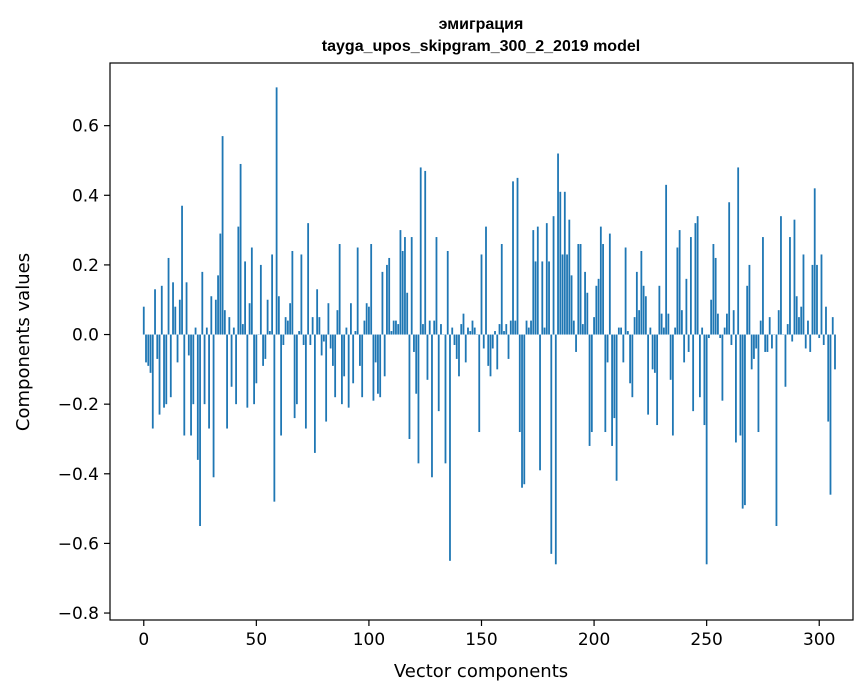 This screenshot has width=867, height=696. What do you see at coordinates (85, 196) in the screenshot?
I see `y-tick-label: 0.4` at bounding box center [85, 196].